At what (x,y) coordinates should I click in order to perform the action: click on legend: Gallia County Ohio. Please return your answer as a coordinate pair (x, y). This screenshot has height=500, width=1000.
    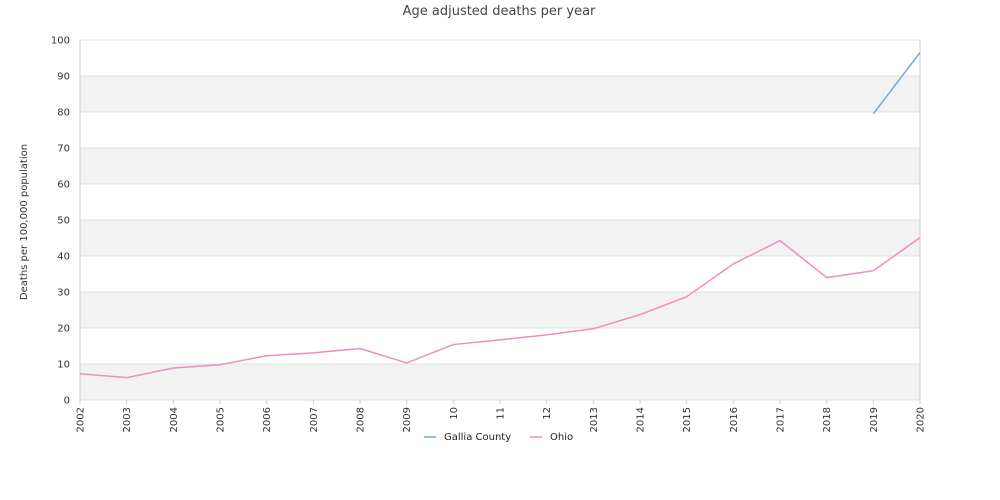
    Looking at the image, I should click on (498, 437).